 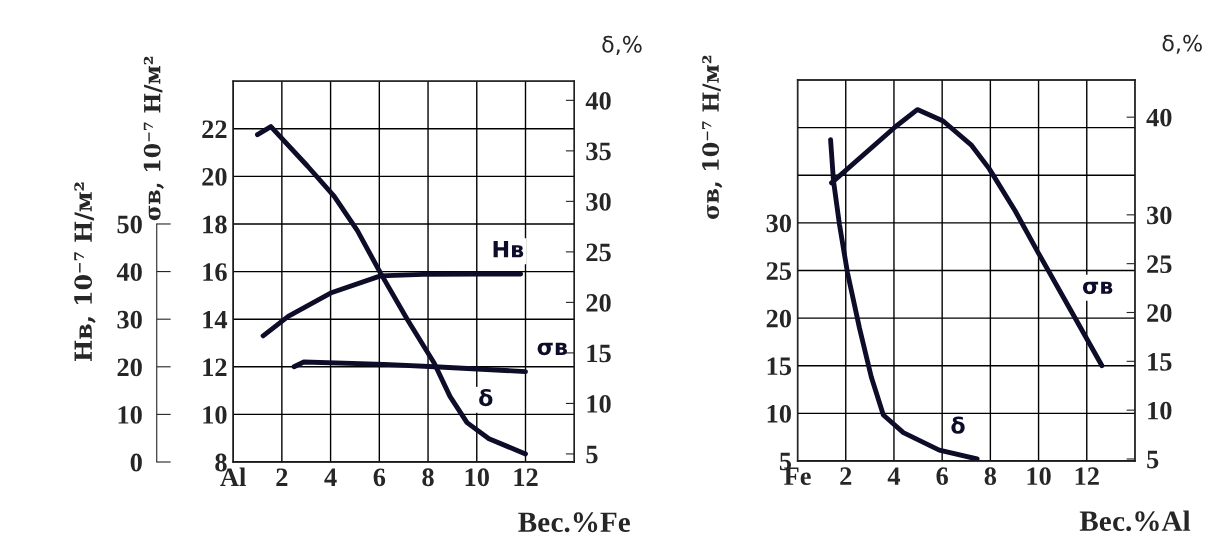 I want to click on x-axis-title: Вес.%Al, so click(x=1135, y=521).